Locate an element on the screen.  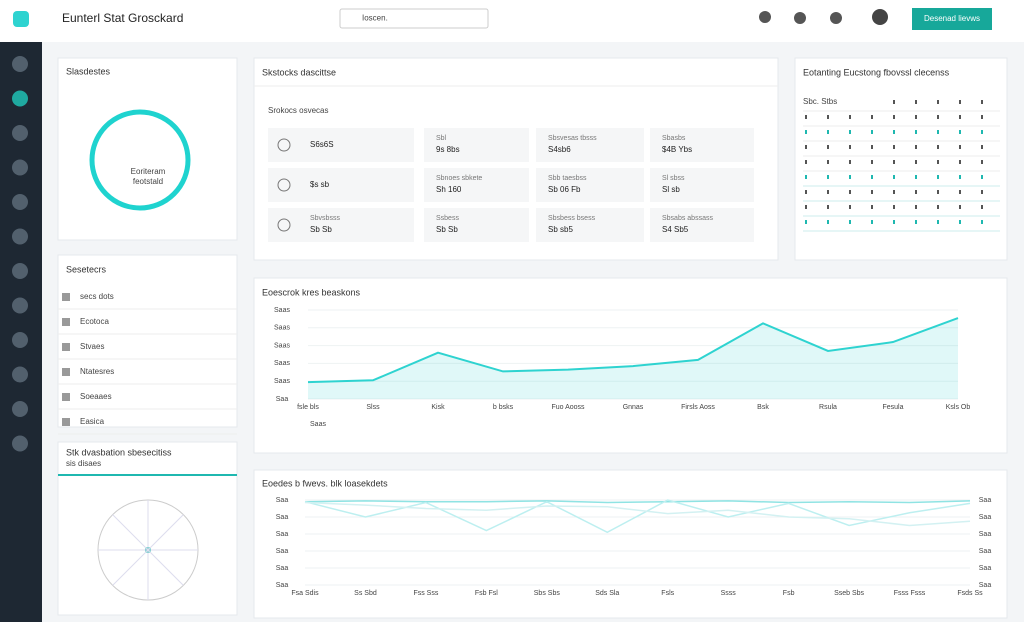
panel-title: Skstocks dascittse is located at coordinates (299, 72).